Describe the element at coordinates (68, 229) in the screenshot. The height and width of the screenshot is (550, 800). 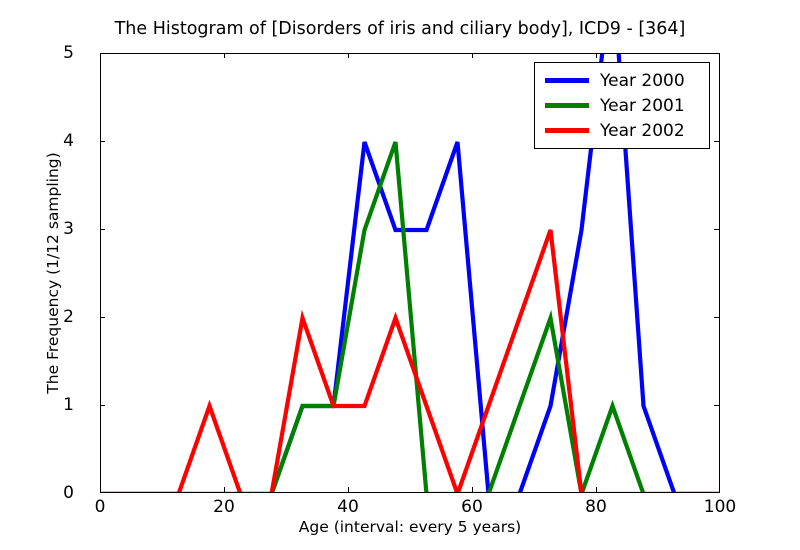
I see `y-tick-label: 3` at that location.